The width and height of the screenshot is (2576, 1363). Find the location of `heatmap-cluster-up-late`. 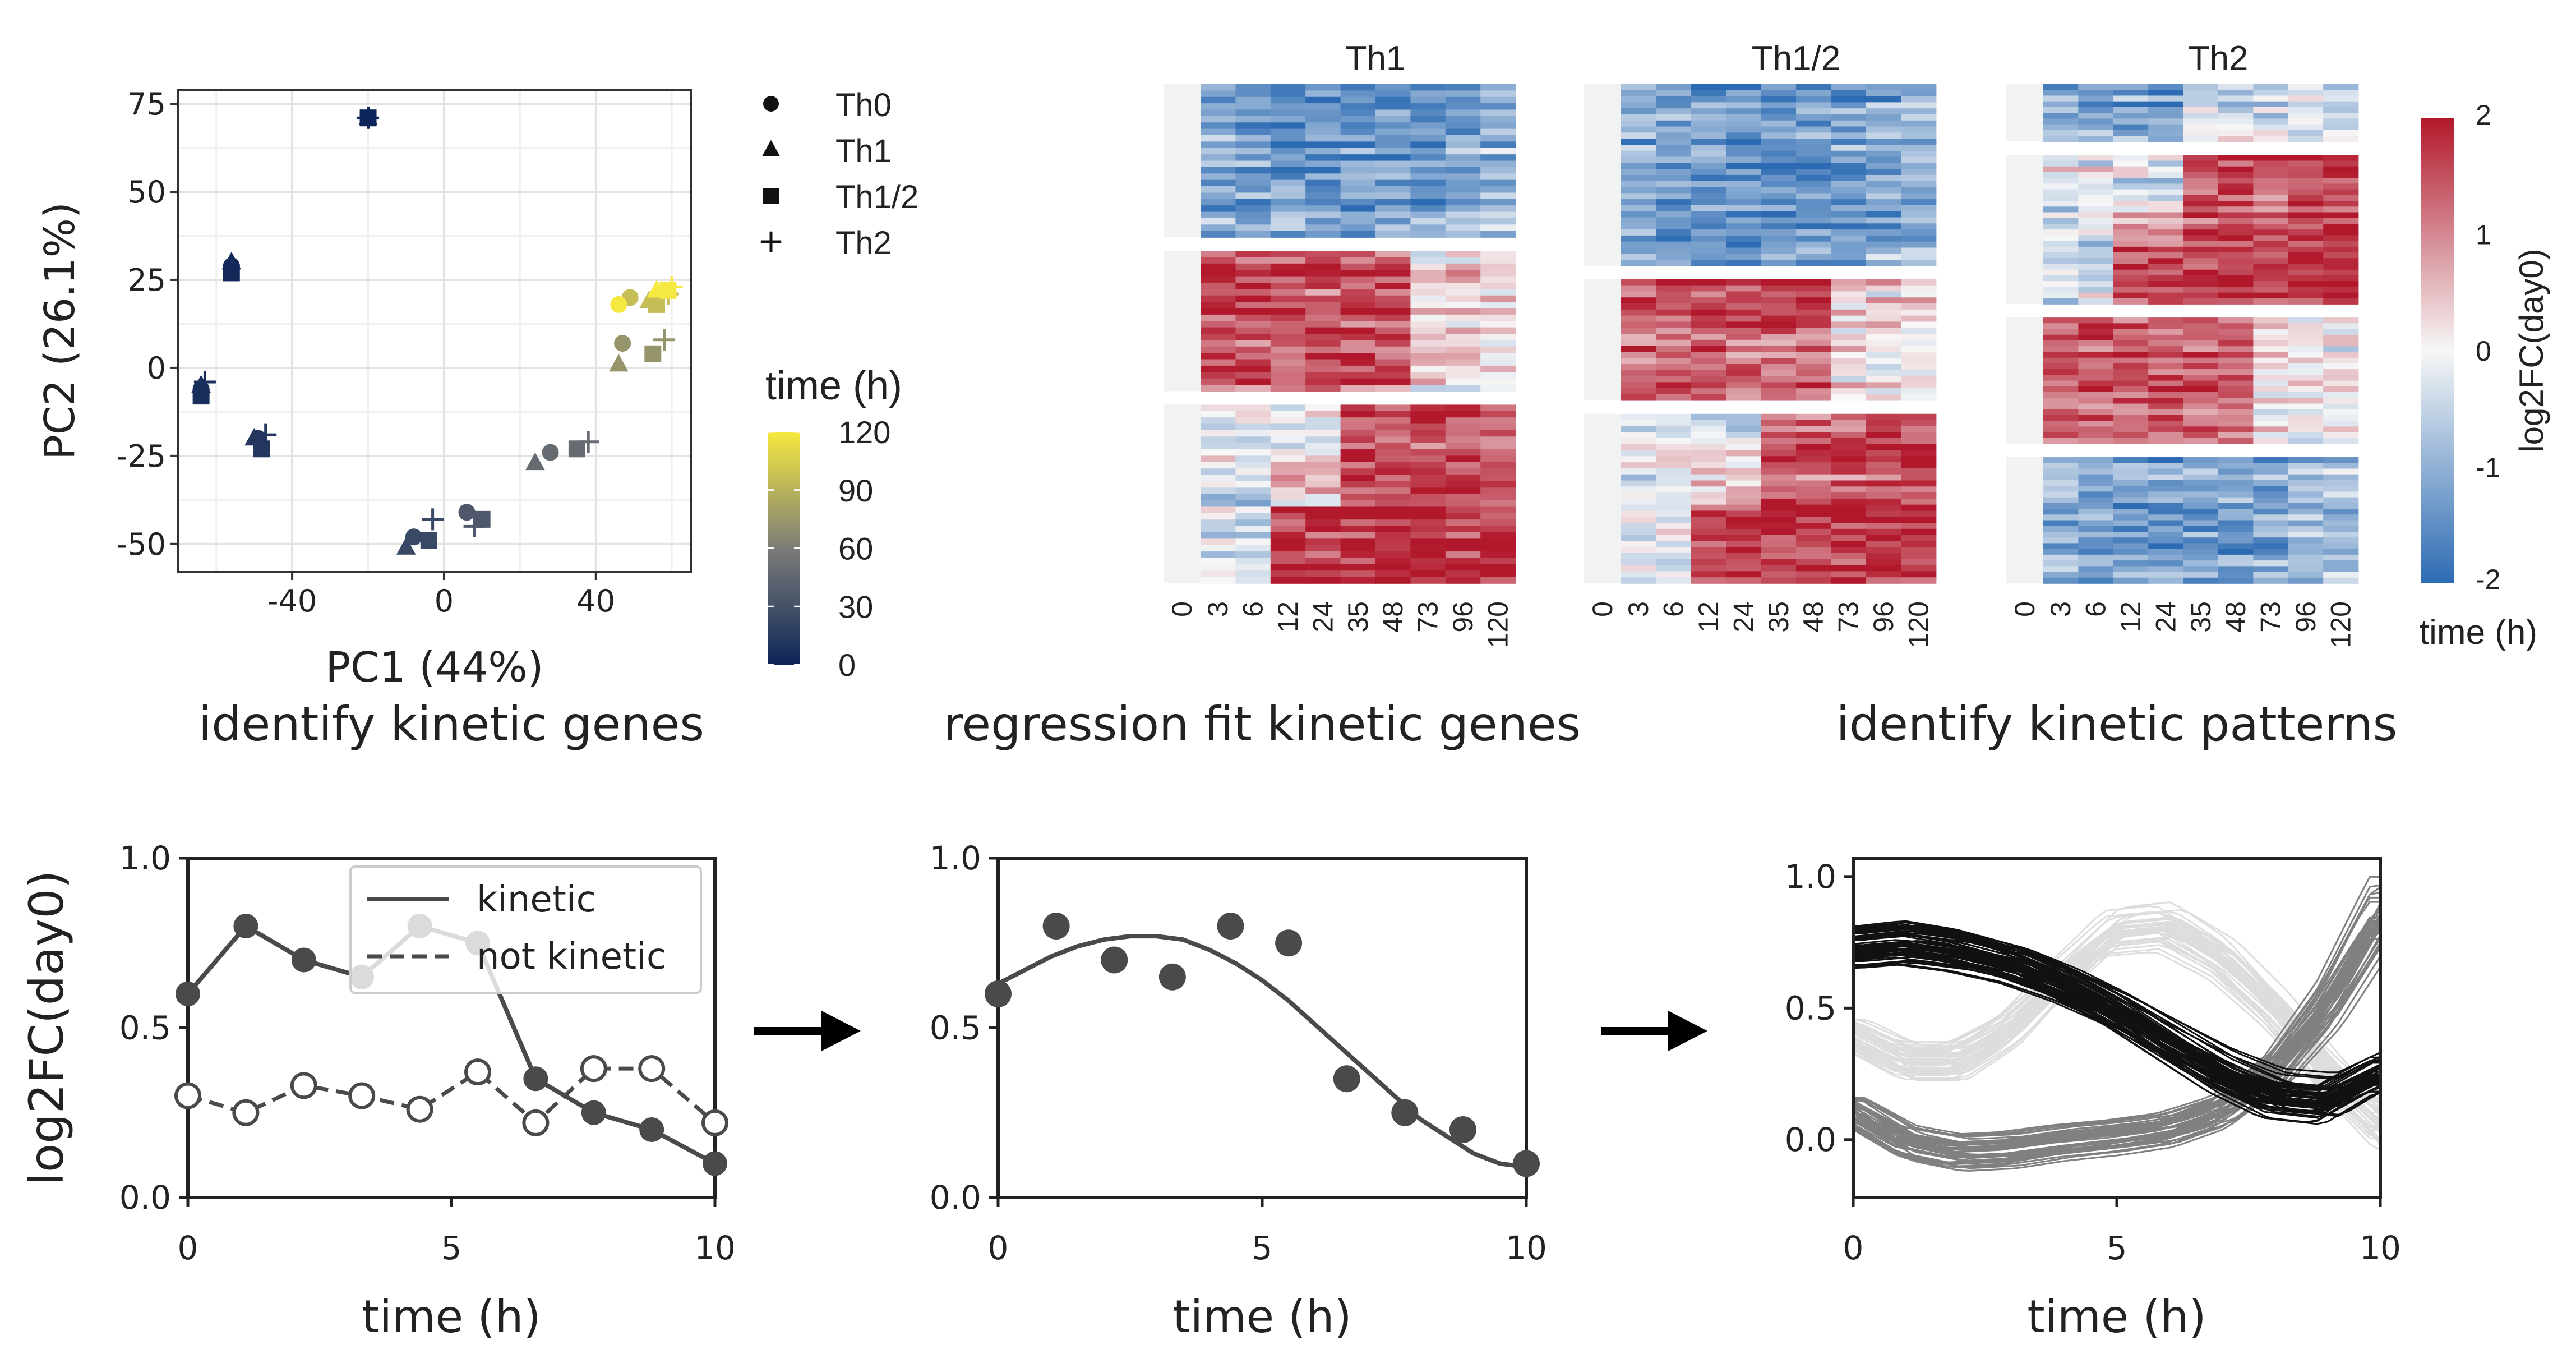

heatmap-cluster-up-late is located at coordinates (2182, 230).